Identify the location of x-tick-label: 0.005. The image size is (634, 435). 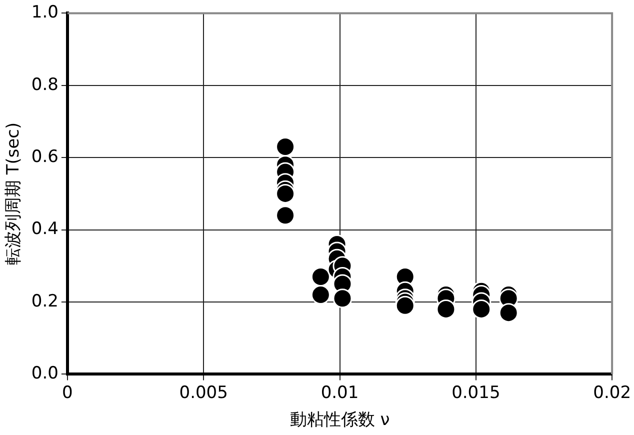
(203, 392).